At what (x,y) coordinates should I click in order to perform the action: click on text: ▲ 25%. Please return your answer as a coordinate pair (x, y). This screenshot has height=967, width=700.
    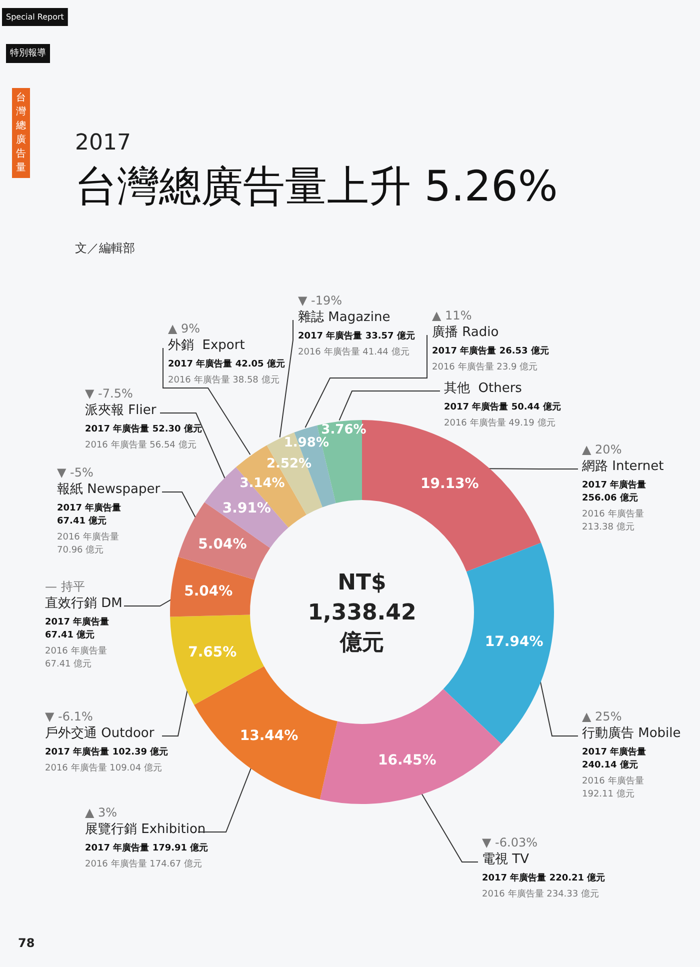
    Looking at the image, I should click on (602, 717).